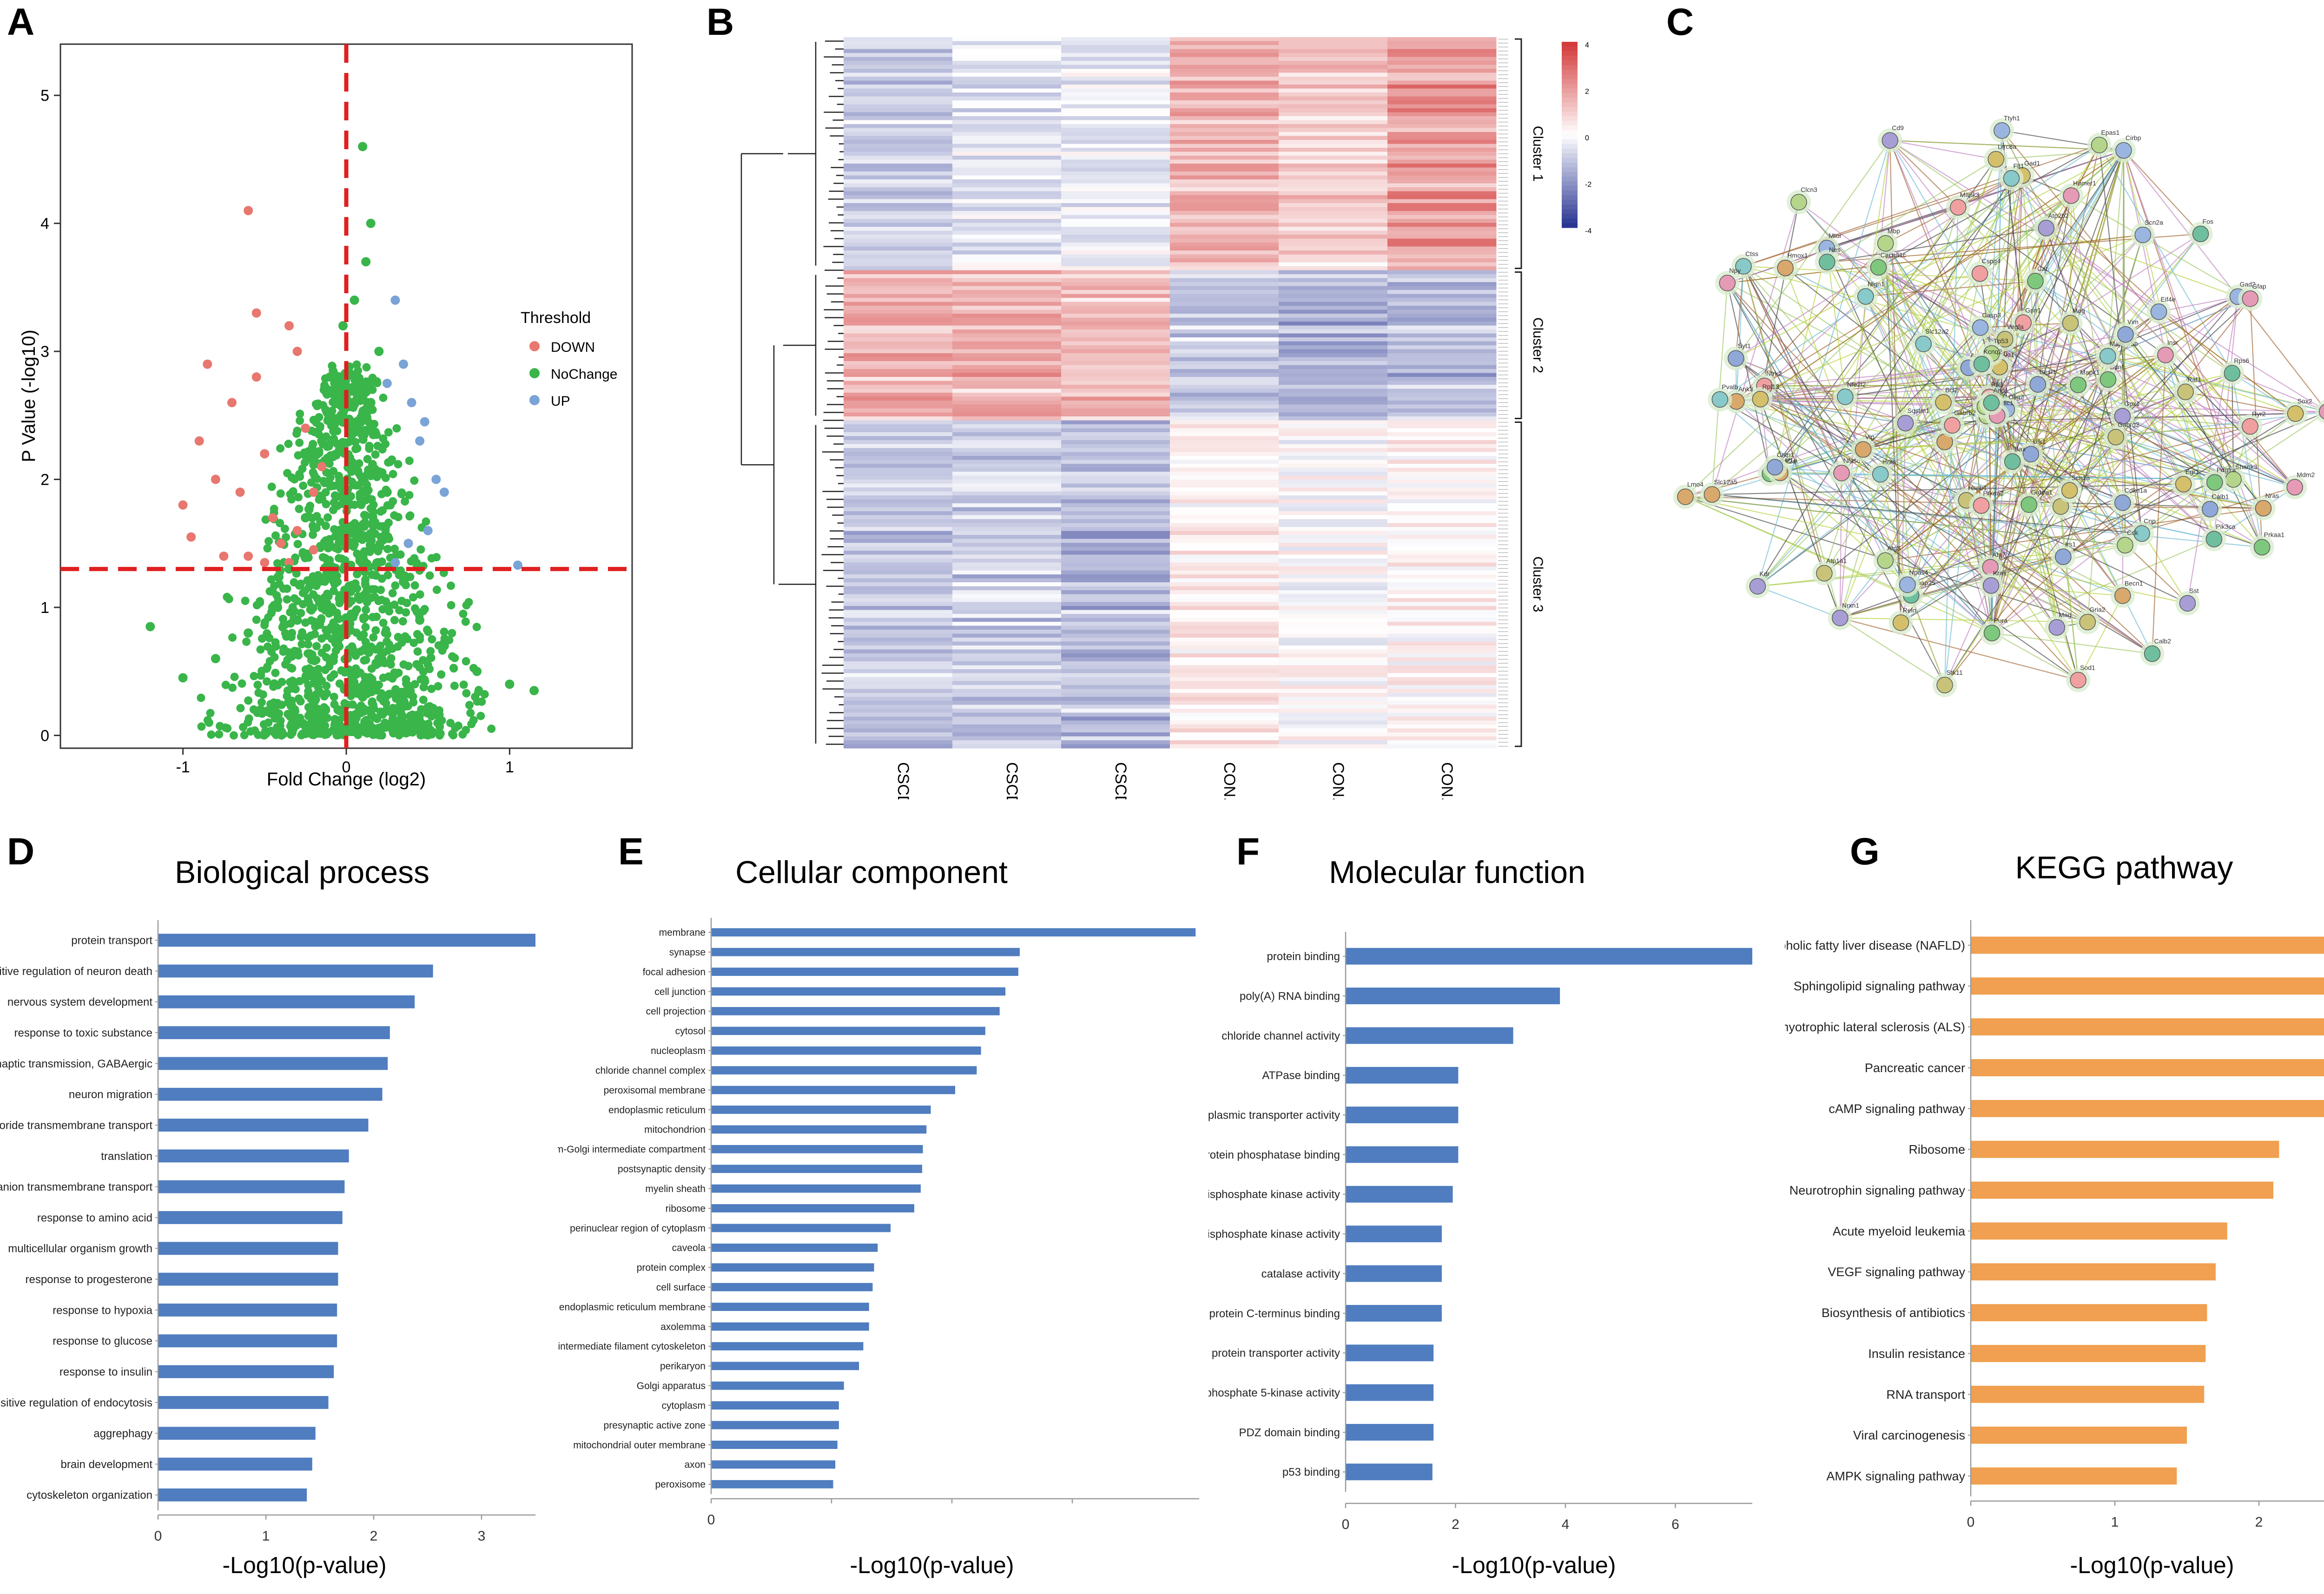 The width and height of the screenshot is (2324, 1594). Describe the element at coordinates (1894, 548) in the screenshot. I see `network-node-label: Atg5` at that location.